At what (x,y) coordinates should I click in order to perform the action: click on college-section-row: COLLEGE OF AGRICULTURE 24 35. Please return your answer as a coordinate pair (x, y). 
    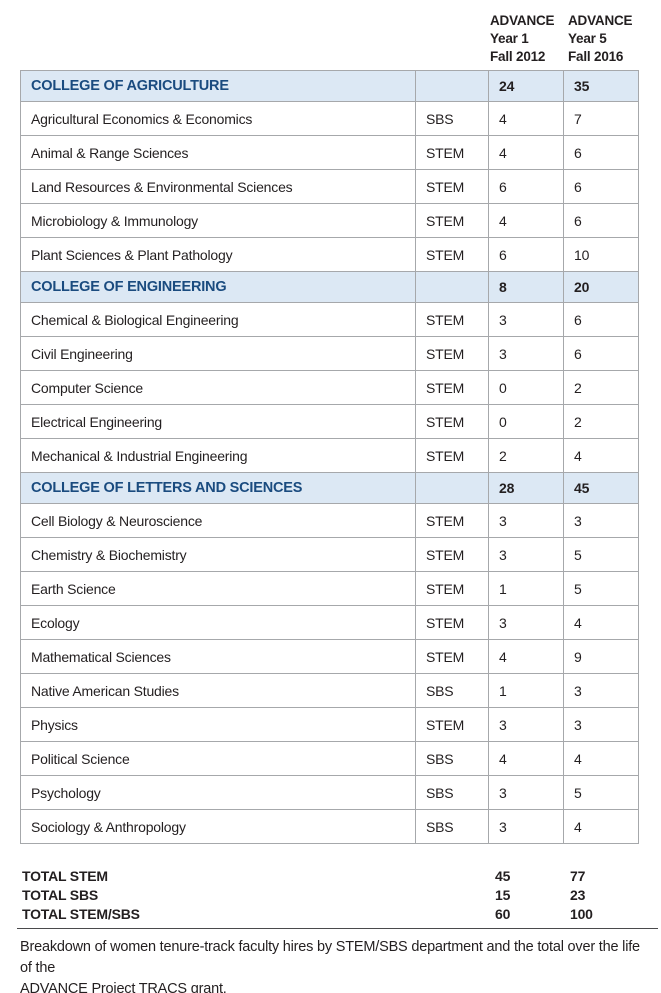
    Looking at the image, I should click on (329, 86).